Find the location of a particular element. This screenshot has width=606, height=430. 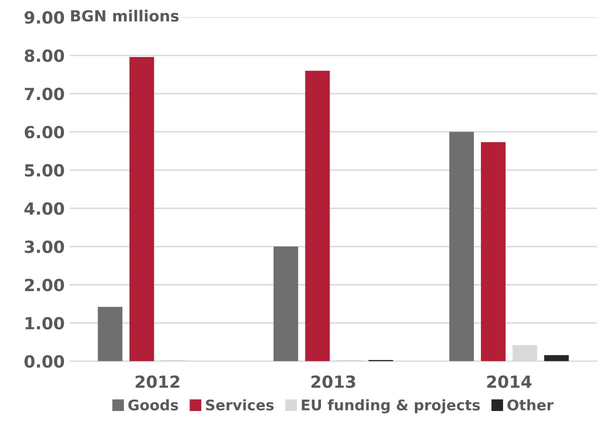

y-axis-title: BGN millions is located at coordinates (125, 16).